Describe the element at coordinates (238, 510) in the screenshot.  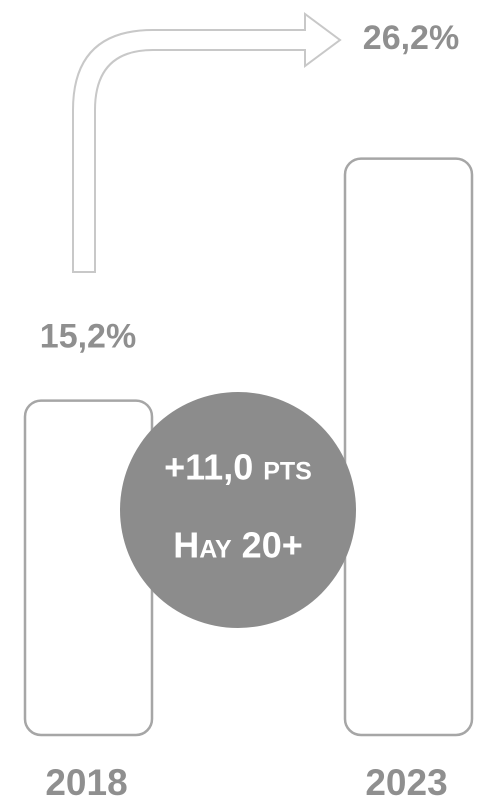
I see `badge` at that location.